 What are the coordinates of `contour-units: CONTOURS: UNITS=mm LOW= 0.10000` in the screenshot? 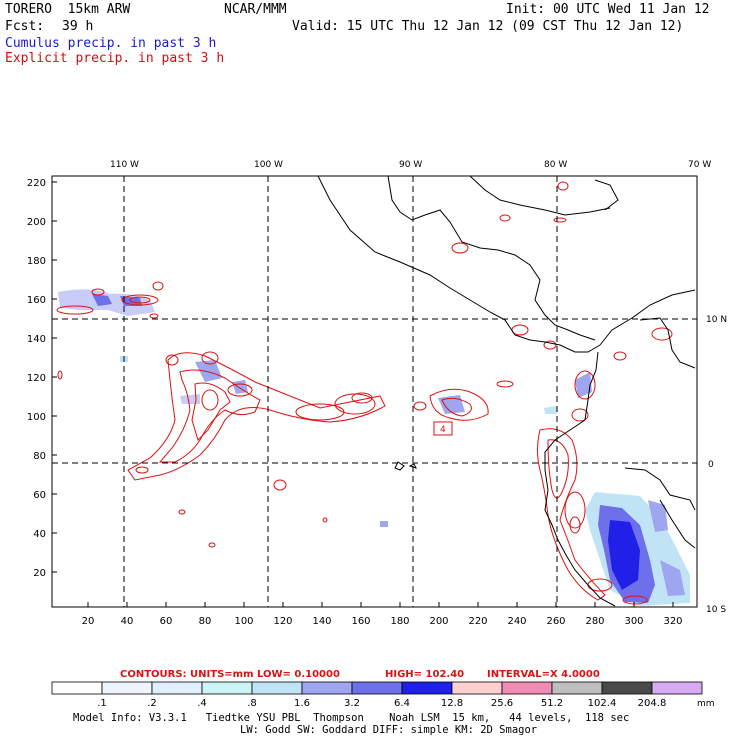 It's located at (230, 674).